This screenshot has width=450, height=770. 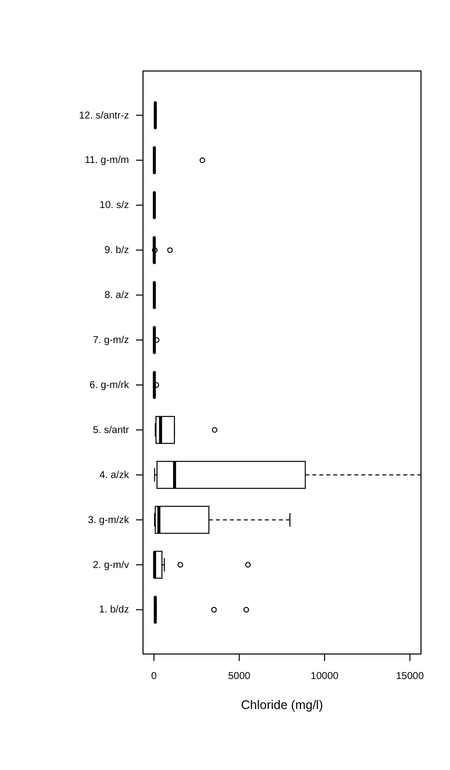 I want to click on y-tick-label: 3. g-m/zk, so click(x=109, y=520).